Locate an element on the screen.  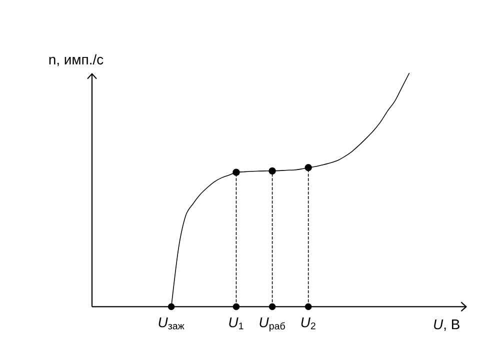
x-tick-label: U$_{заж}$ is located at coordinates (171, 324).